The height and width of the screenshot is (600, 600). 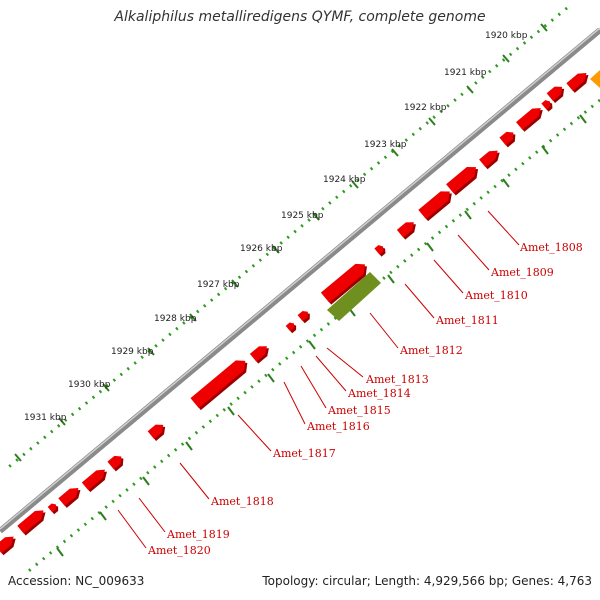 I want to click on scale-label-1925: 1925 kbp, so click(x=302, y=216).